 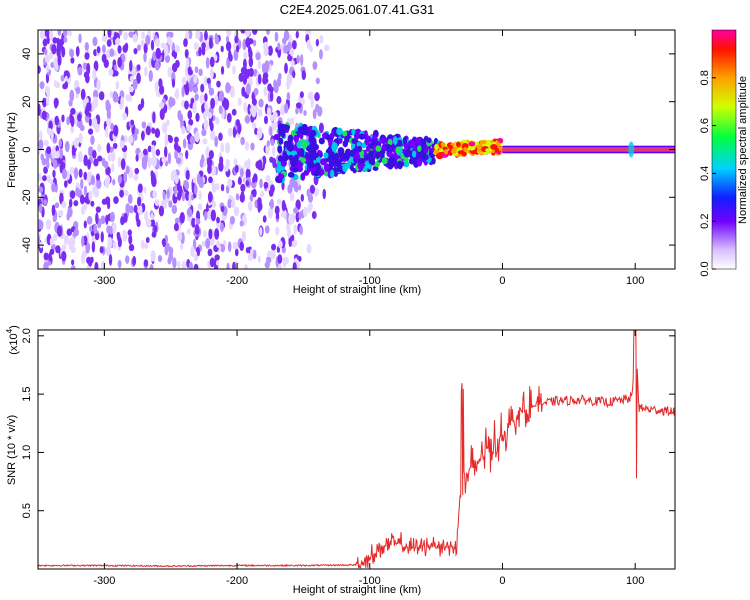 What do you see at coordinates (502, 281) in the screenshot?
I see `x-tick-label: 0` at bounding box center [502, 281].